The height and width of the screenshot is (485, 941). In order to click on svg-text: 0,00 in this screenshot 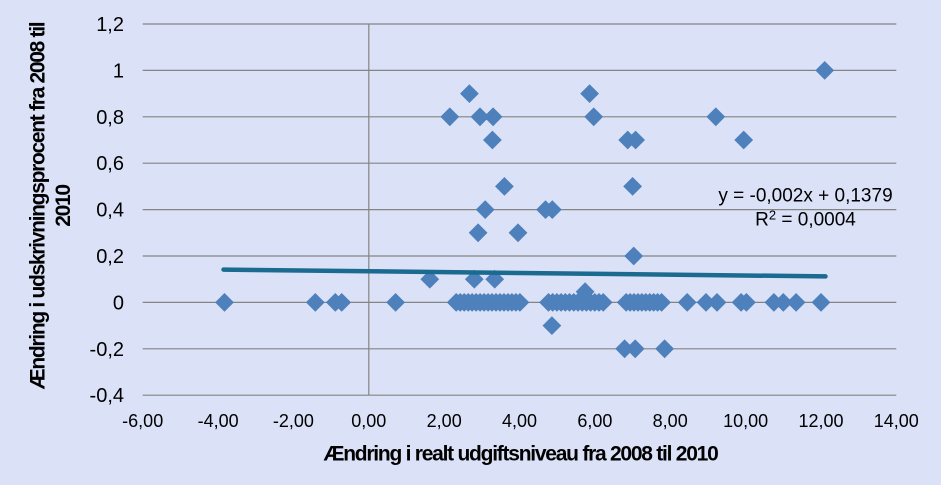, I will do `click(368, 421)`.